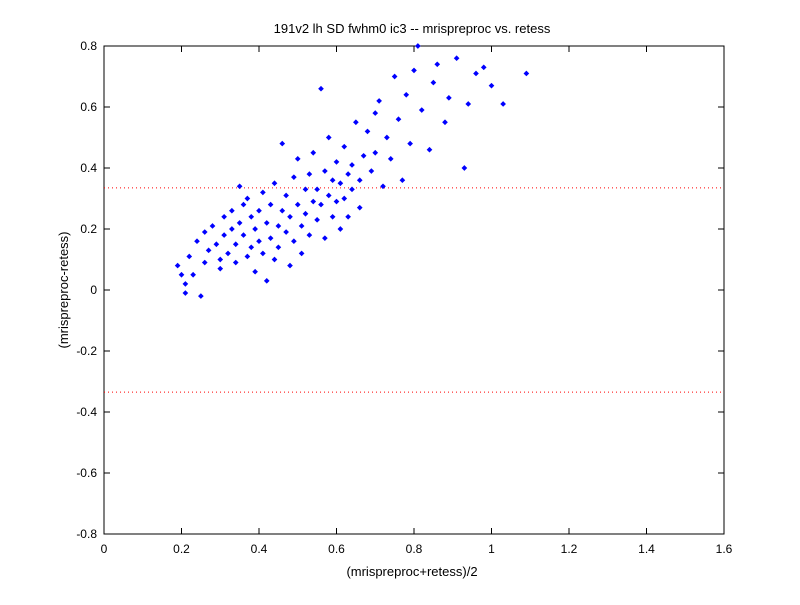  What do you see at coordinates (724, 549) in the screenshot?
I see `x-tick-label: 1.6` at bounding box center [724, 549].